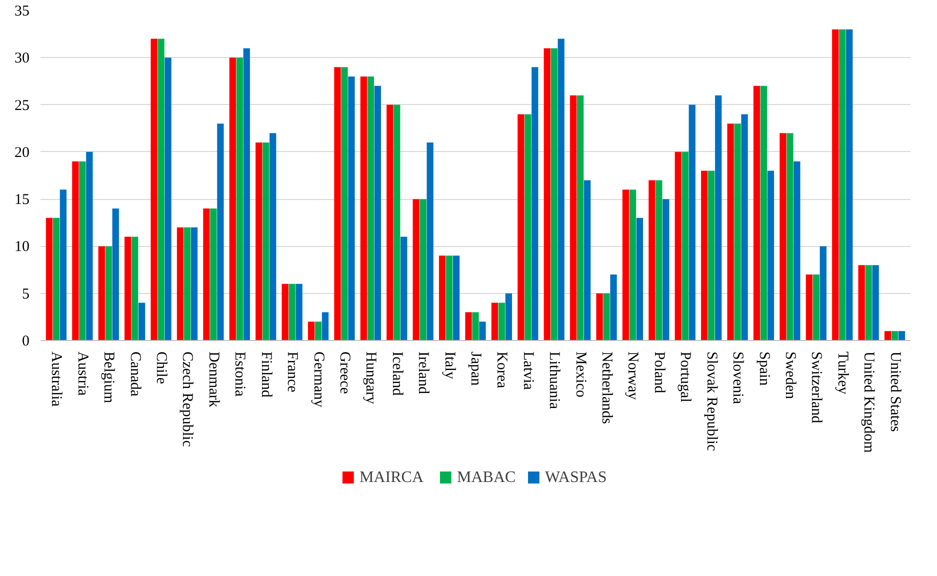 The width and height of the screenshot is (937, 576). Describe the element at coordinates (292, 372) in the screenshot. I see `x-tick-label: France` at that location.